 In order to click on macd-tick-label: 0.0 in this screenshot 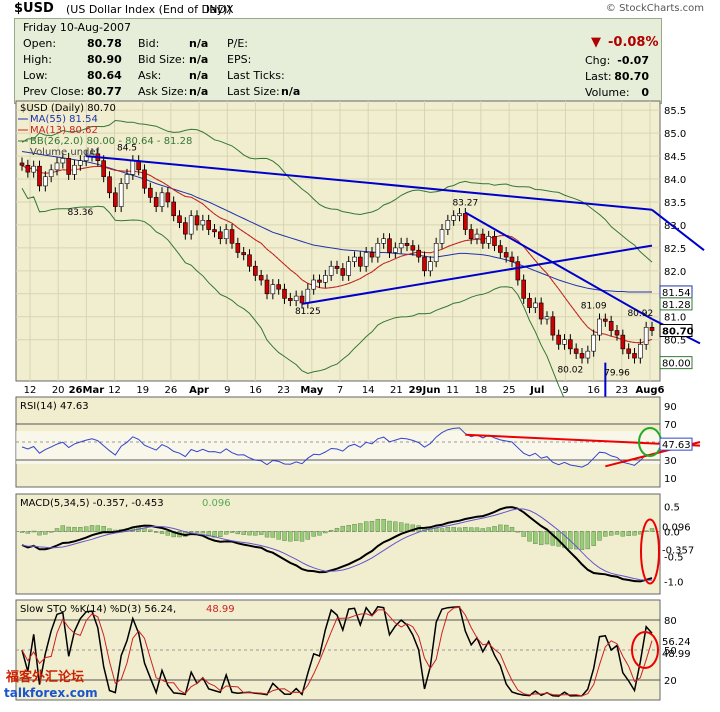, I will do `click(672, 533)`.